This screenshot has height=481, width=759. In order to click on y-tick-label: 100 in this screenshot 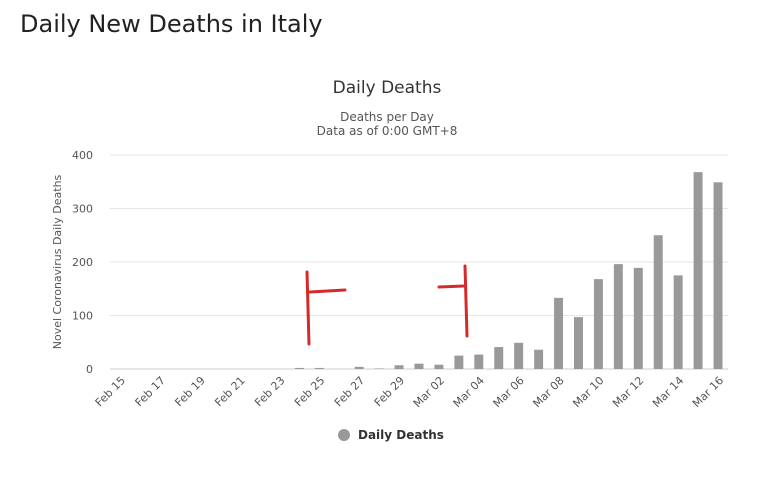, I will do `click(82, 316)`.